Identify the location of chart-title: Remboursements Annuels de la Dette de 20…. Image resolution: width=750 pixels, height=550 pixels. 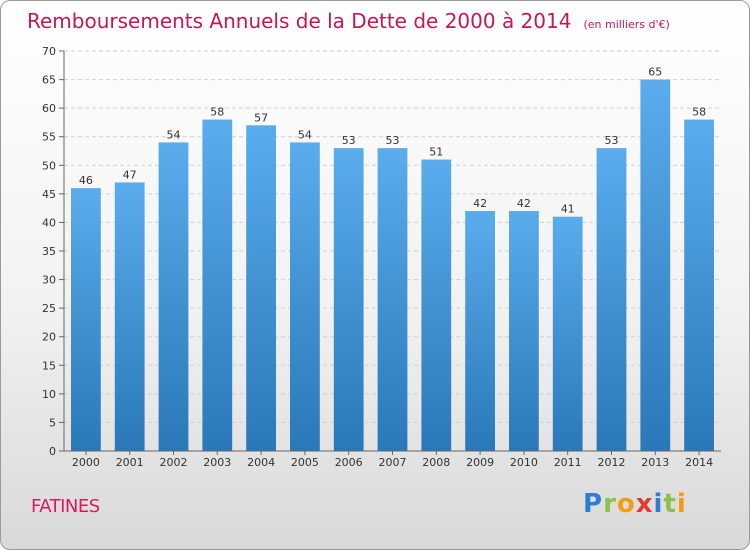
(348, 21).